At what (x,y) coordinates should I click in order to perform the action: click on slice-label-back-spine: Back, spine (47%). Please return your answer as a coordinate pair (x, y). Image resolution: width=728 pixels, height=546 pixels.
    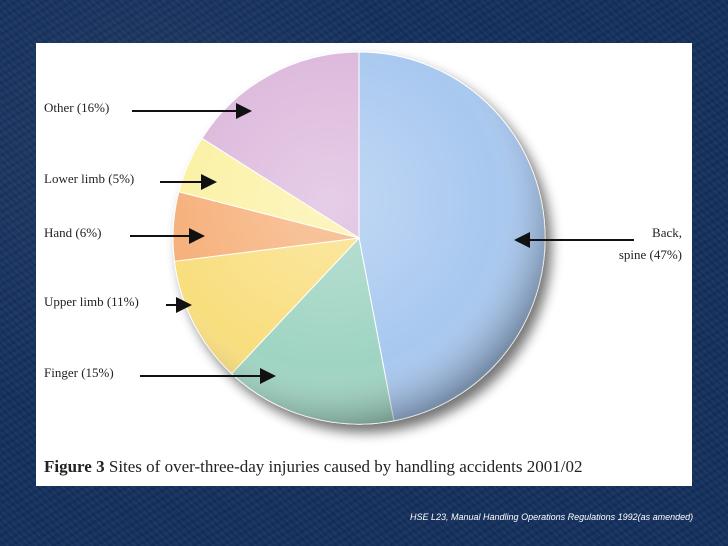
    Looking at the image, I should click on (650, 243).